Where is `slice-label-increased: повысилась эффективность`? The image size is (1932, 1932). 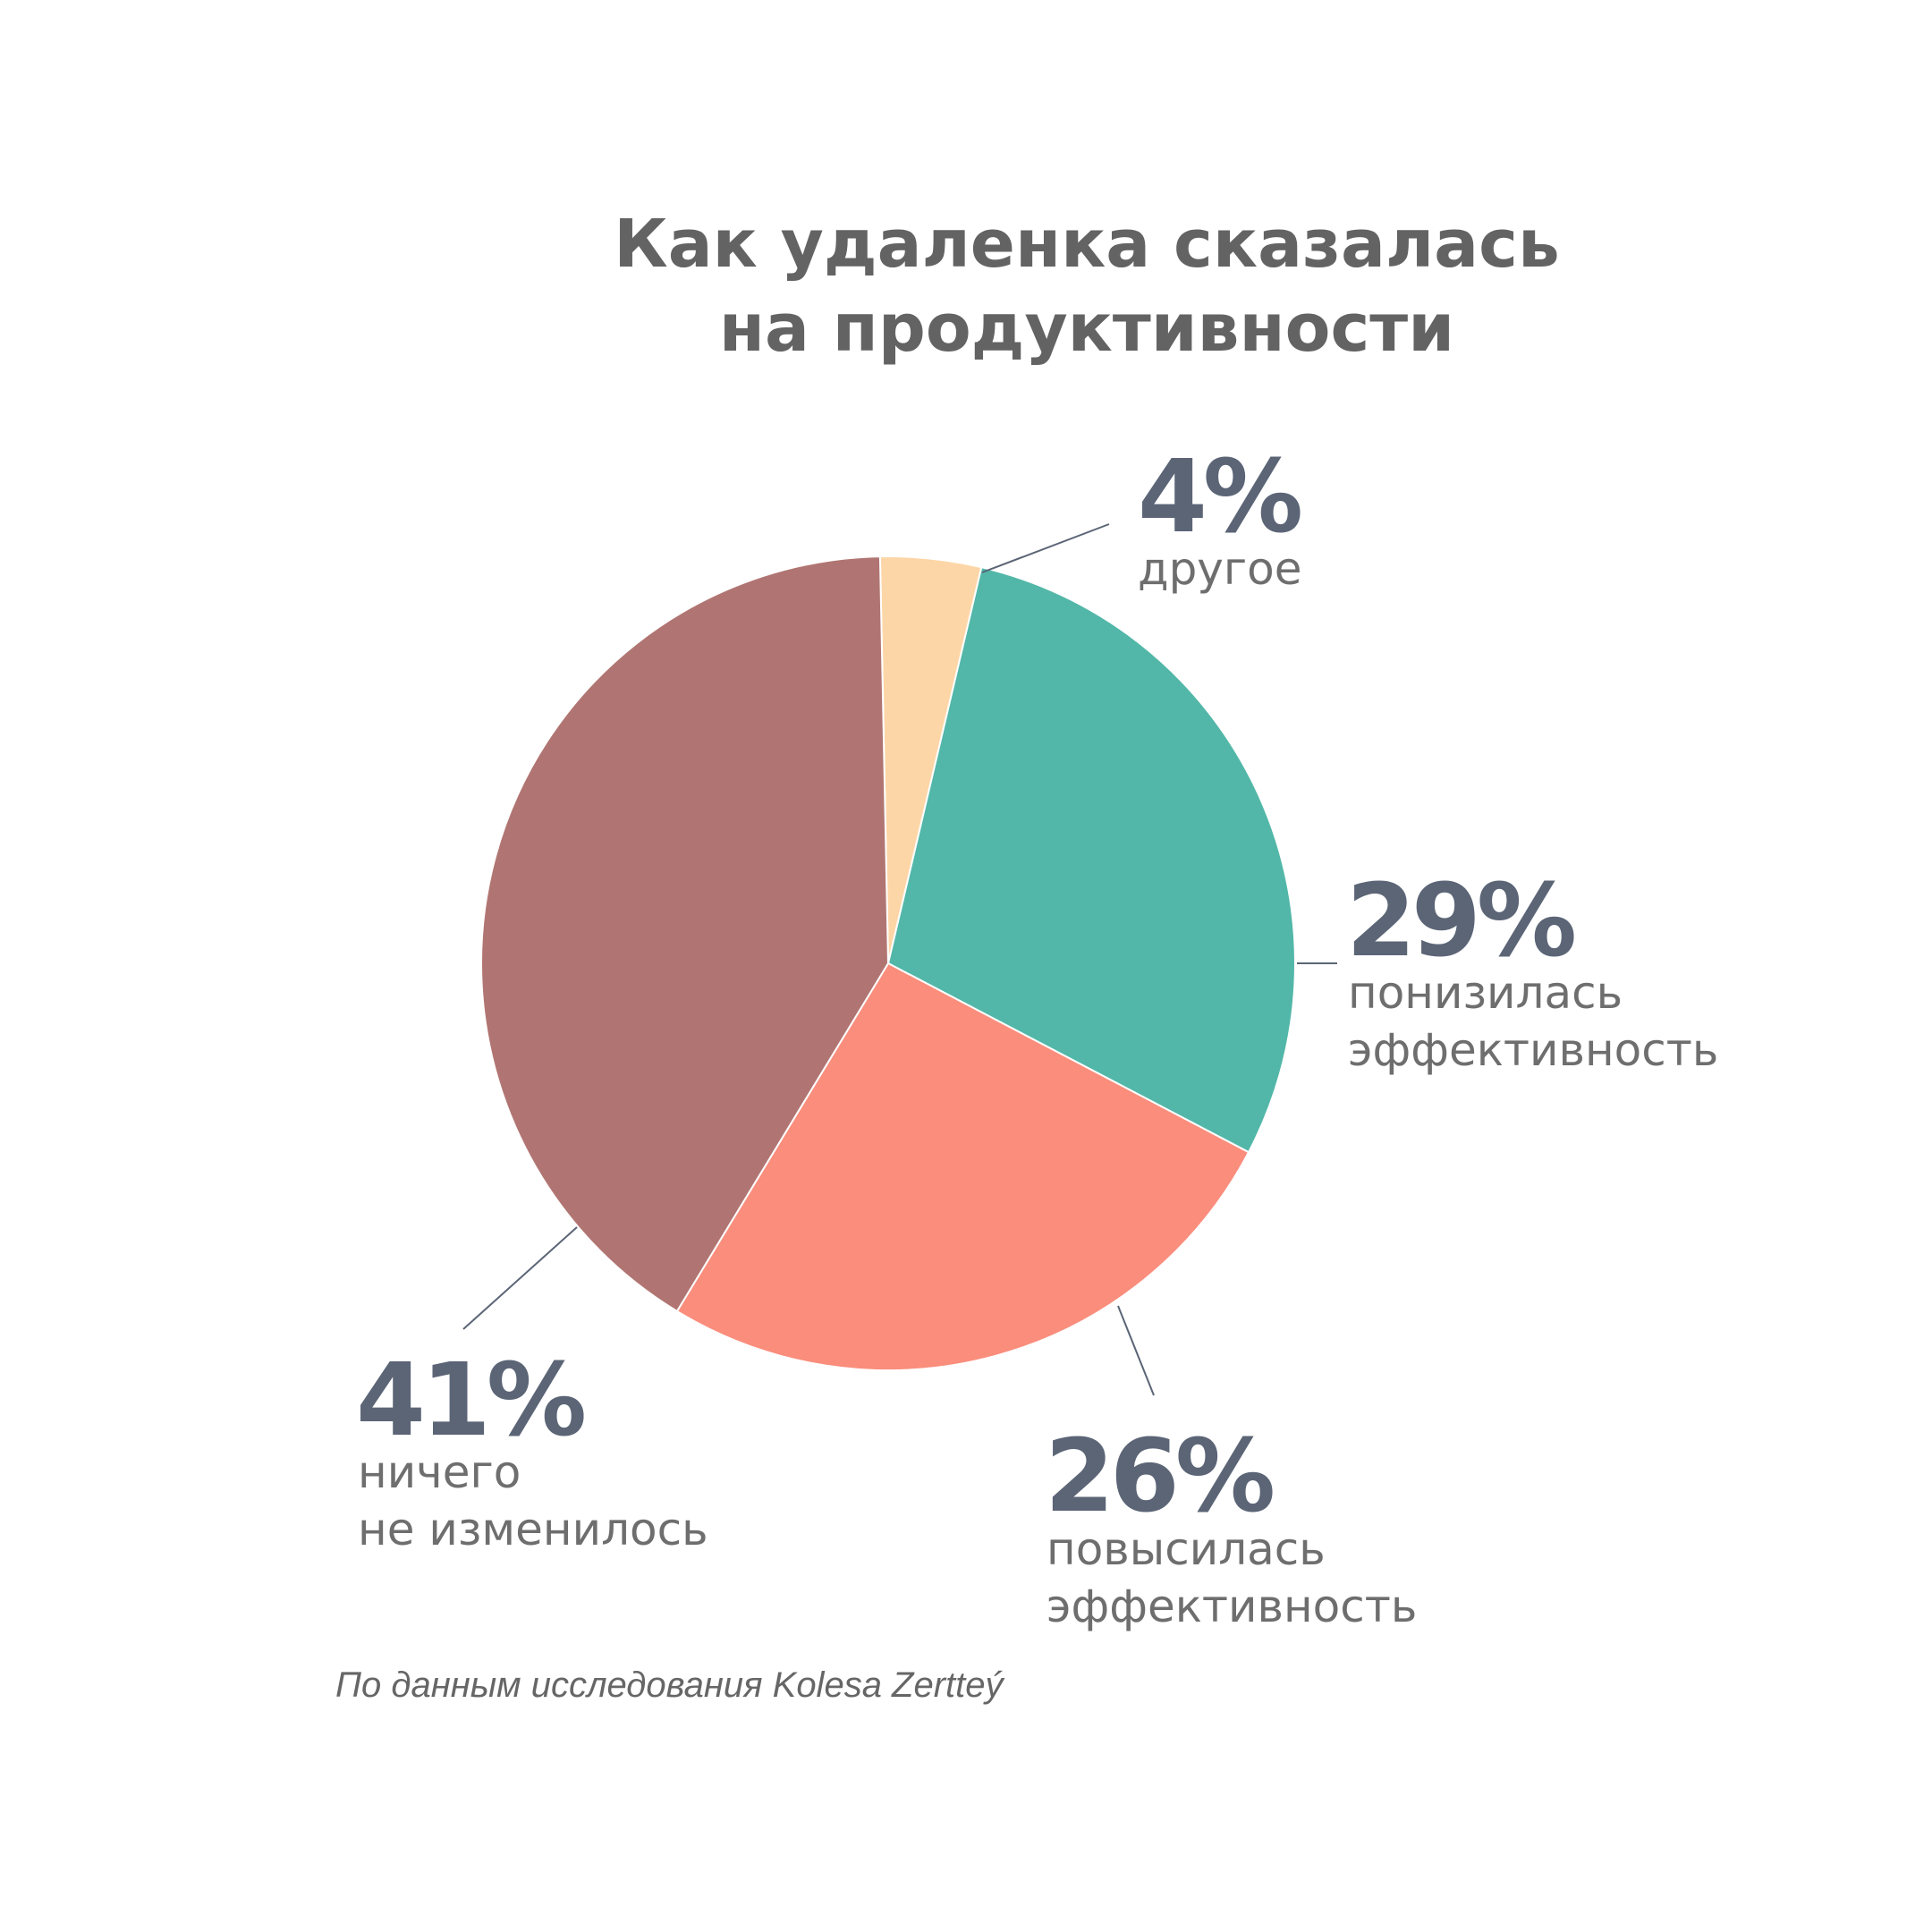 slice-label-increased: повысилась эффективность is located at coordinates (1231, 1578).